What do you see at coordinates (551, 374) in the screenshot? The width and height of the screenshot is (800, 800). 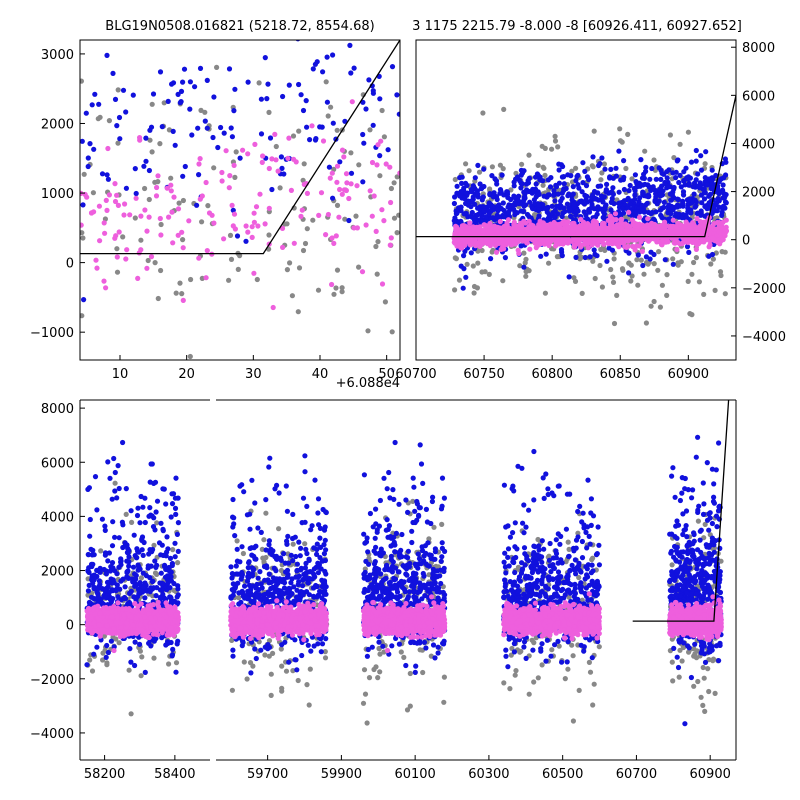 I see `x-tick-label: 60800` at bounding box center [551, 374].